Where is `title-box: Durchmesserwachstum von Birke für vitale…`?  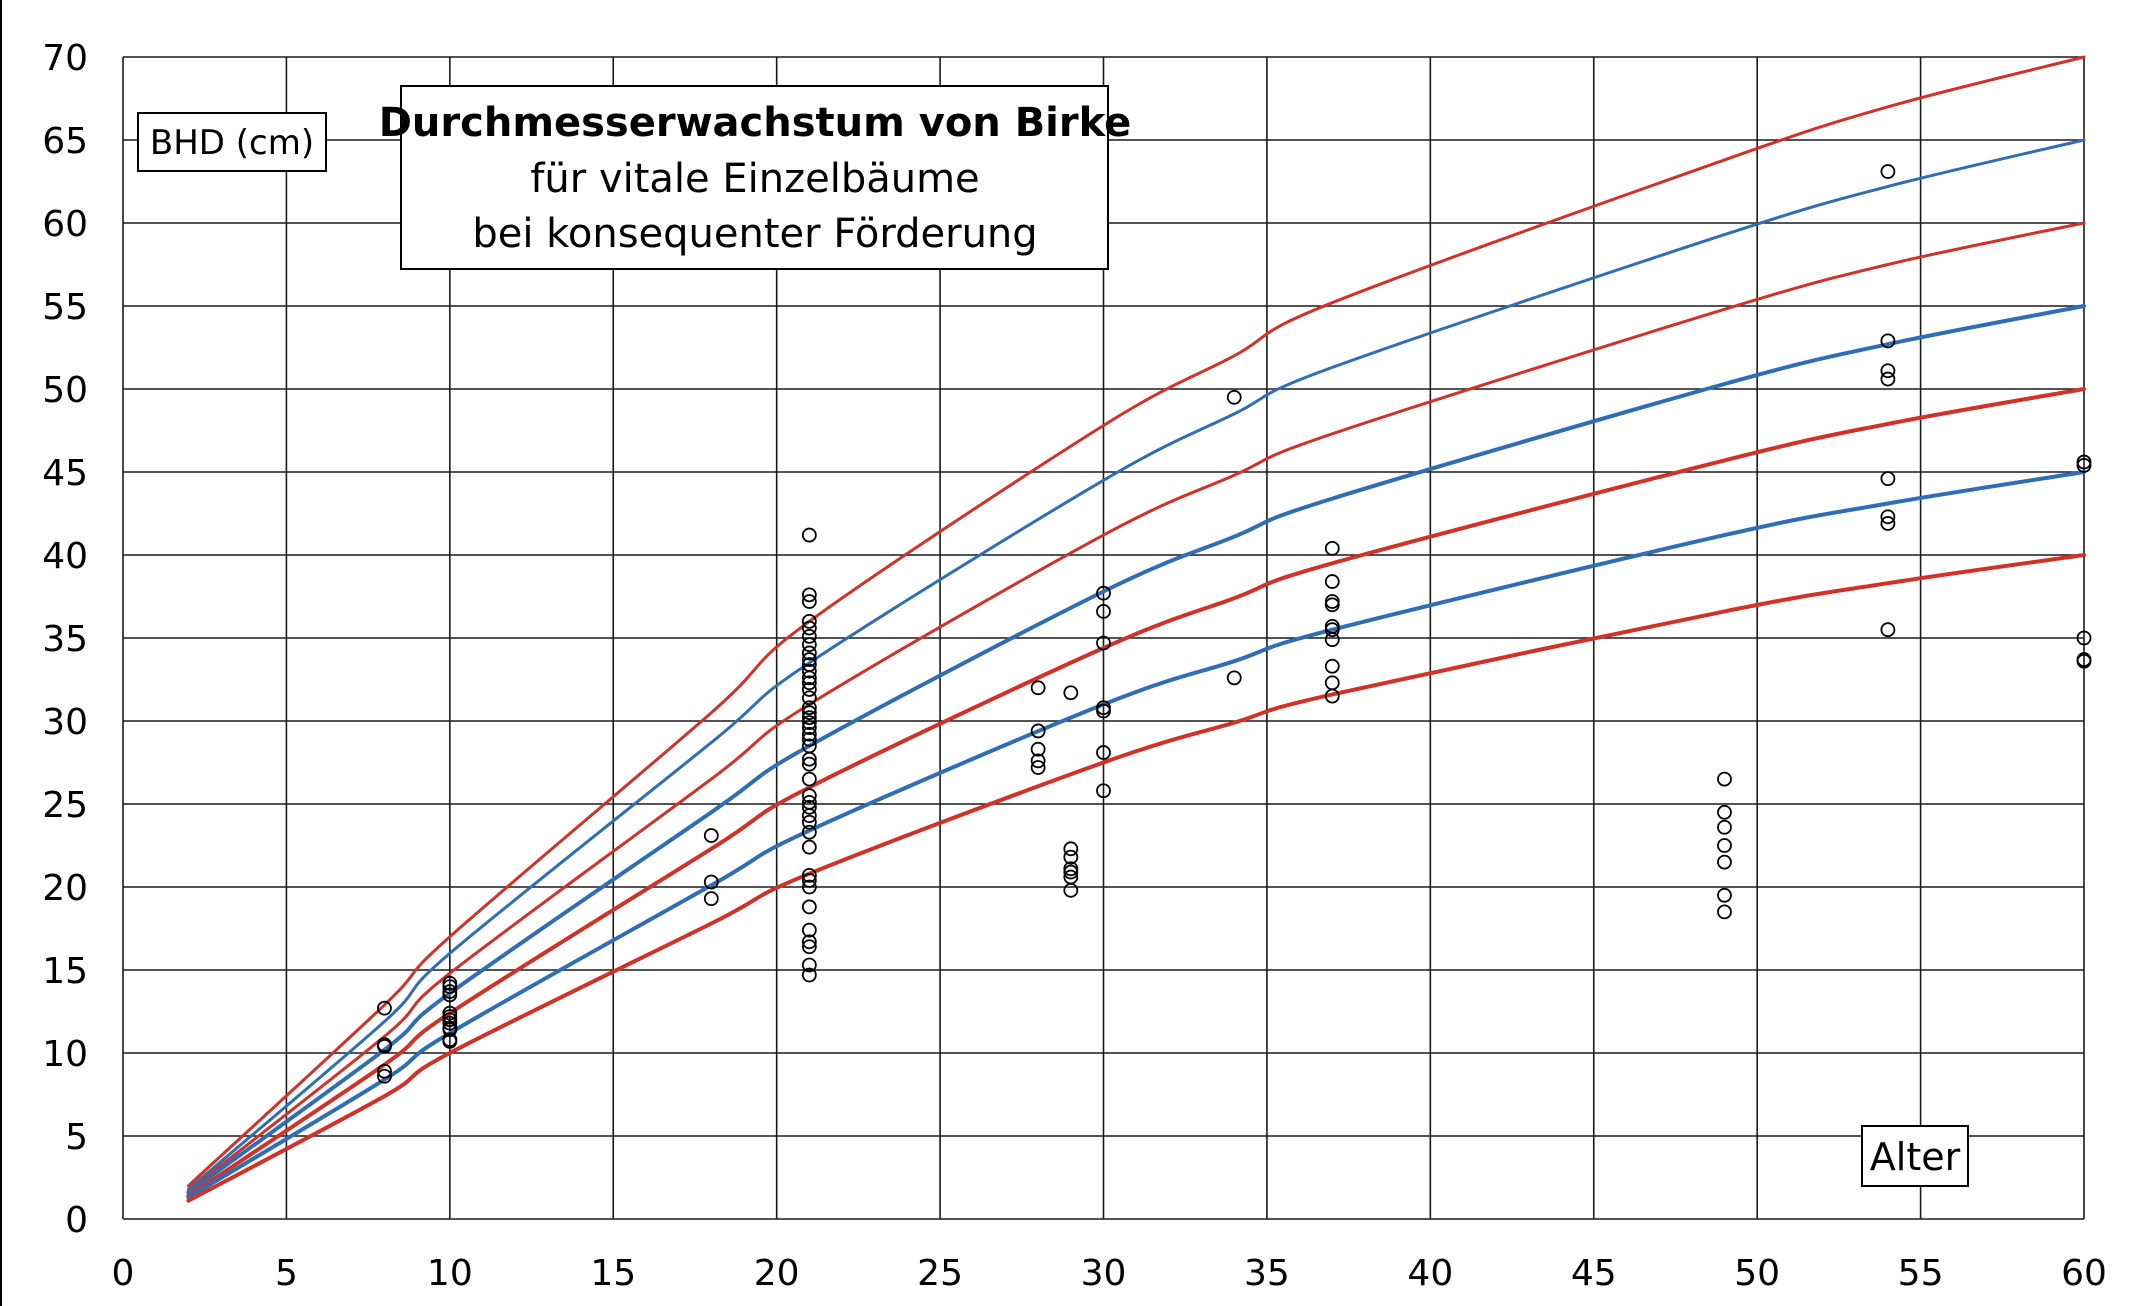 title-box: Durchmesserwachstum von Birke für vitale… is located at coordinates (755, 177).